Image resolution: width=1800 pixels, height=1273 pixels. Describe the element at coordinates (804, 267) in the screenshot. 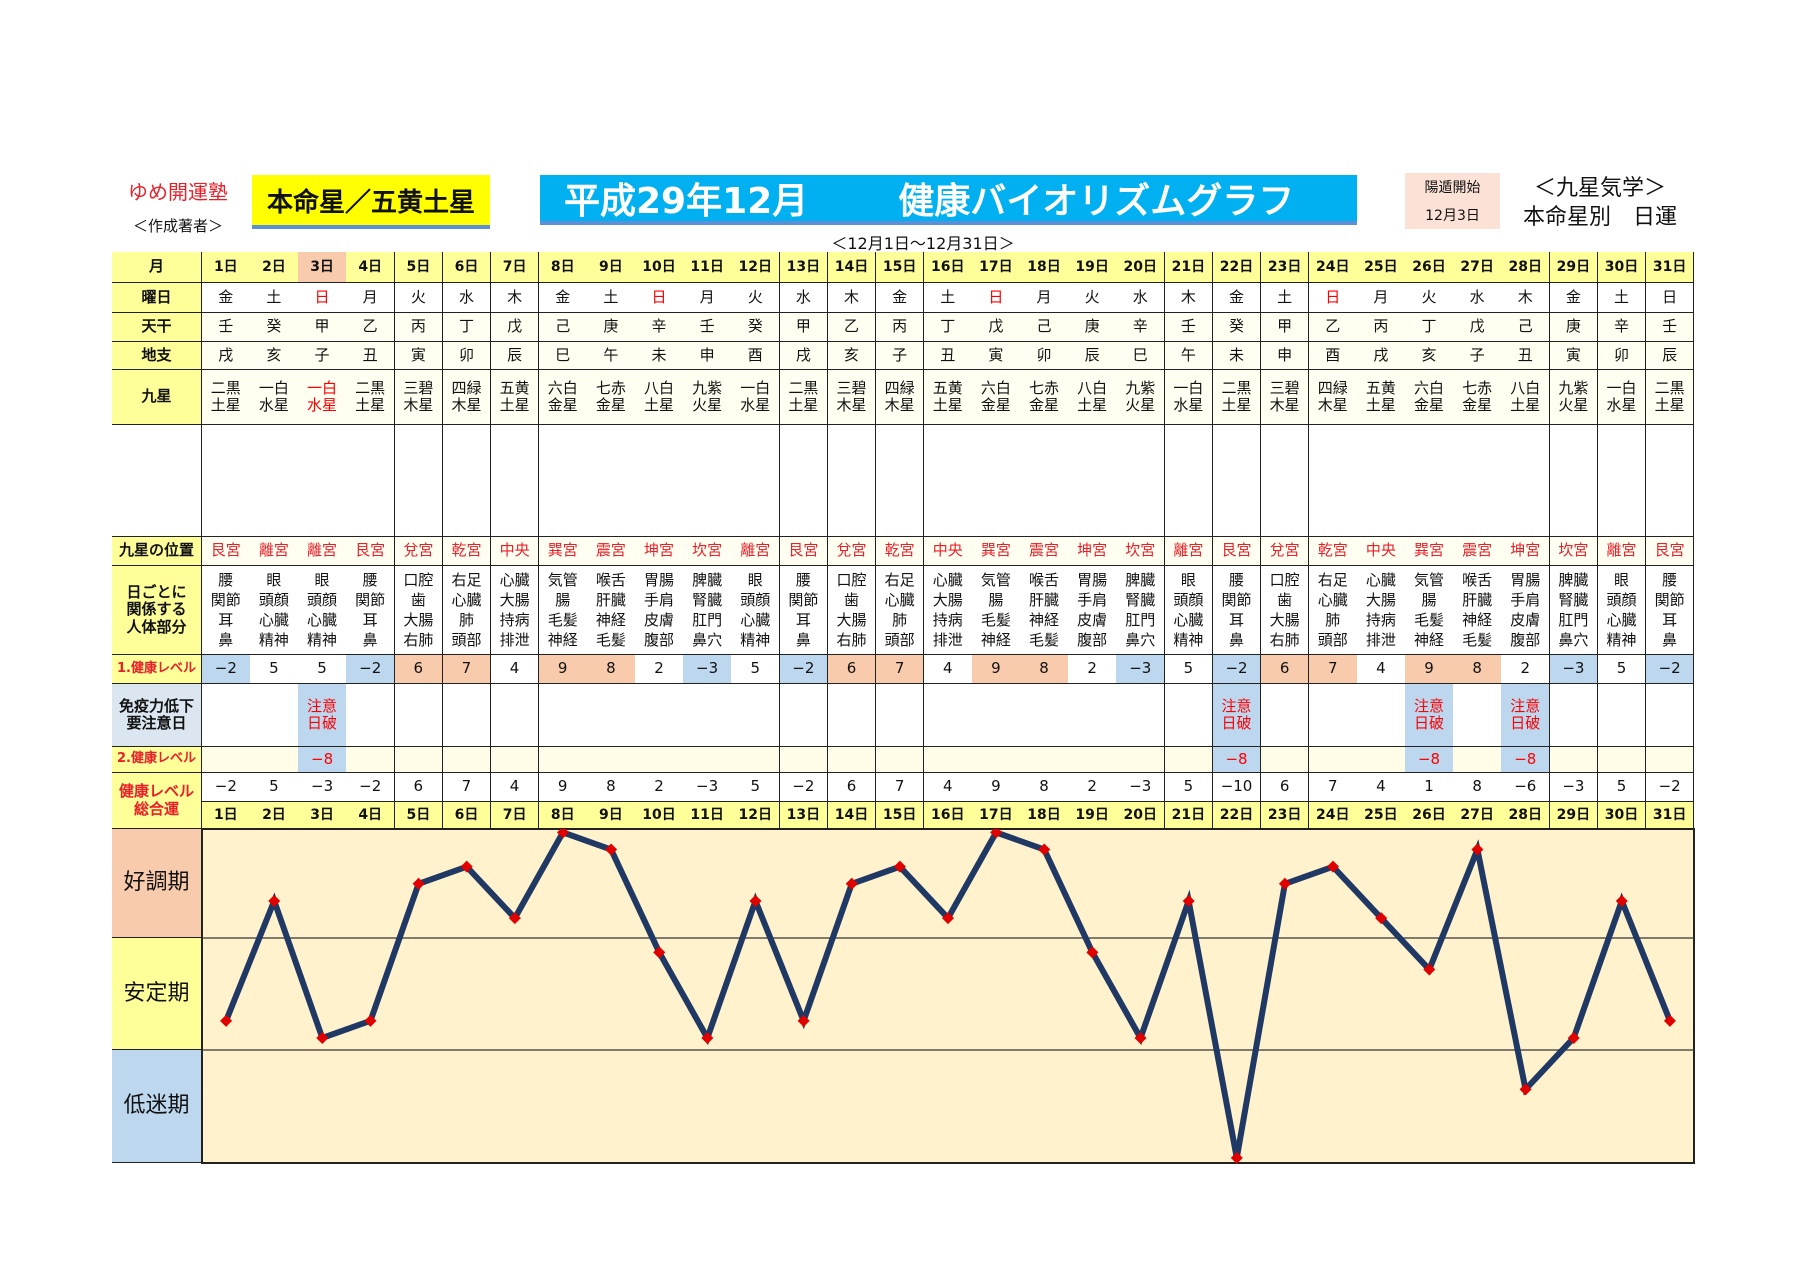

I see `day-header-cell: 13日` at that location.